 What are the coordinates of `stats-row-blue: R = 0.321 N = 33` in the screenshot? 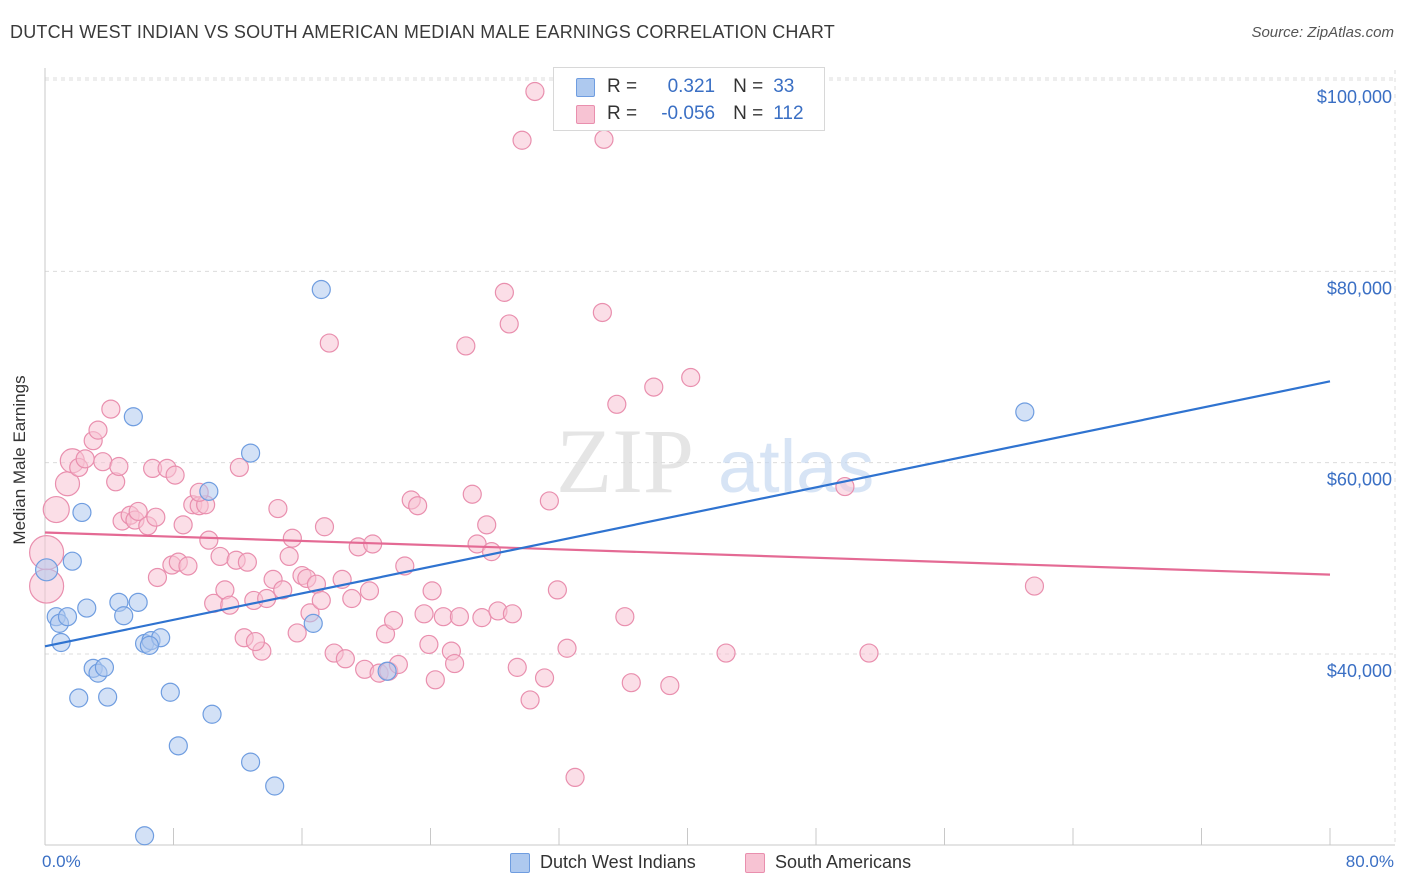 It's located at (685, 87).